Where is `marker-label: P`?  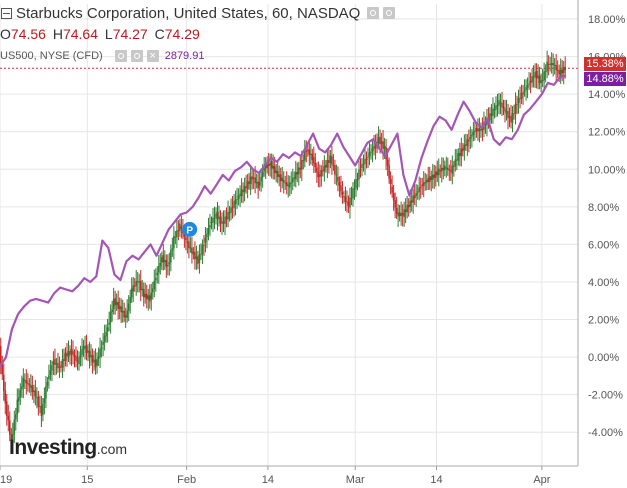
marker-label: P is located at coordinates (189, 230).